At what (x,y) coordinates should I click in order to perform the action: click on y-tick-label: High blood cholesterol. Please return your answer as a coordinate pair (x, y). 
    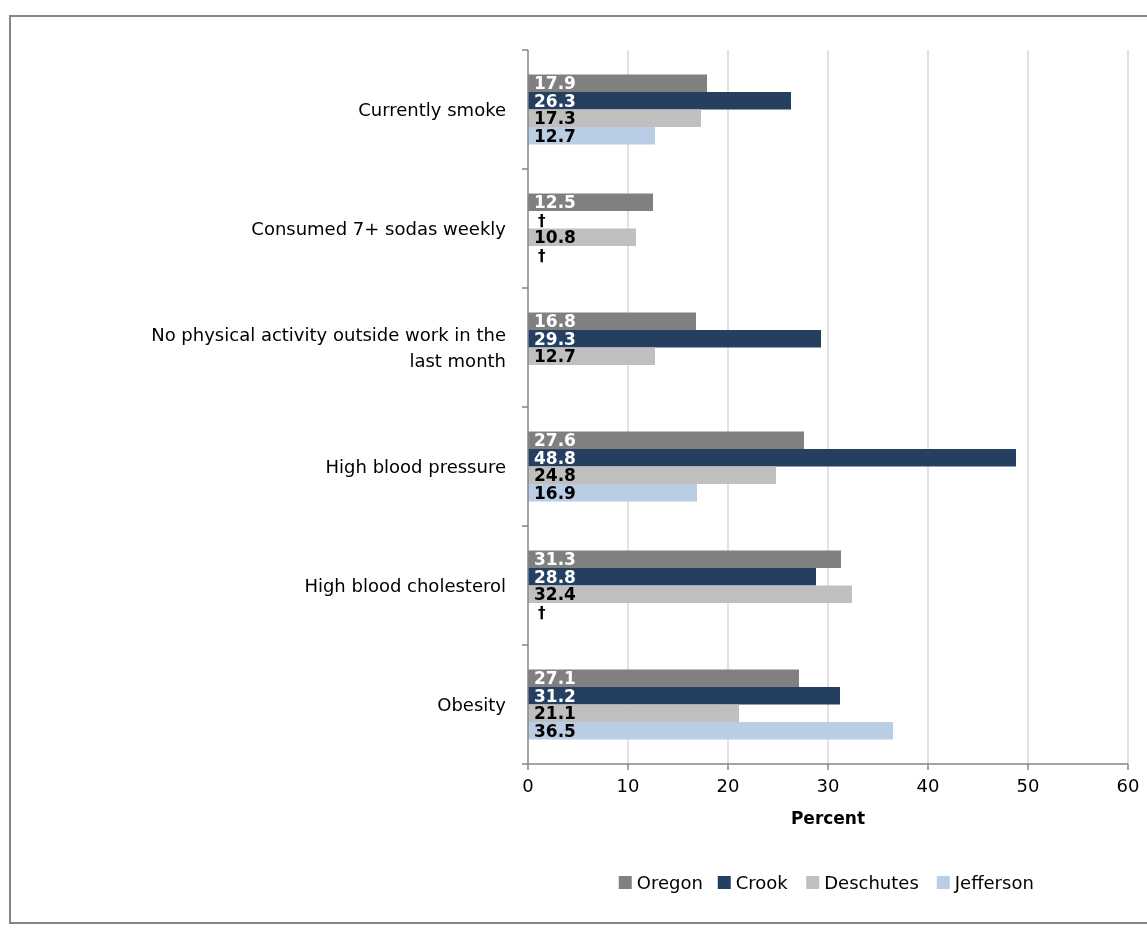
    Looking at the image, I should click on (405, 585).